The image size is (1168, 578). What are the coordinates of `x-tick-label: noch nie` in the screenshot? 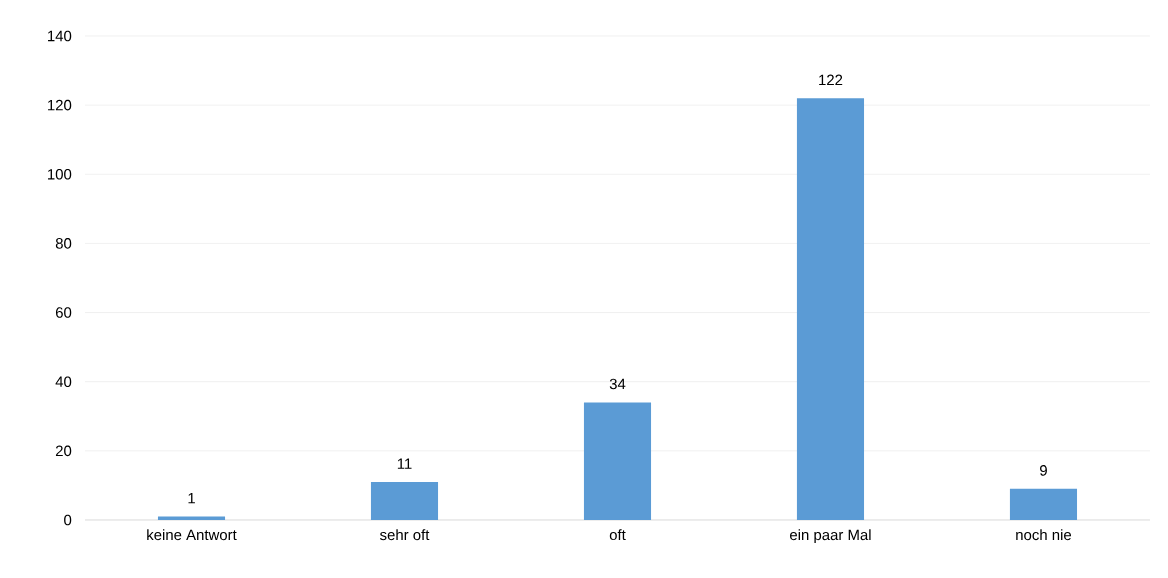 It's located at (1044, 535).